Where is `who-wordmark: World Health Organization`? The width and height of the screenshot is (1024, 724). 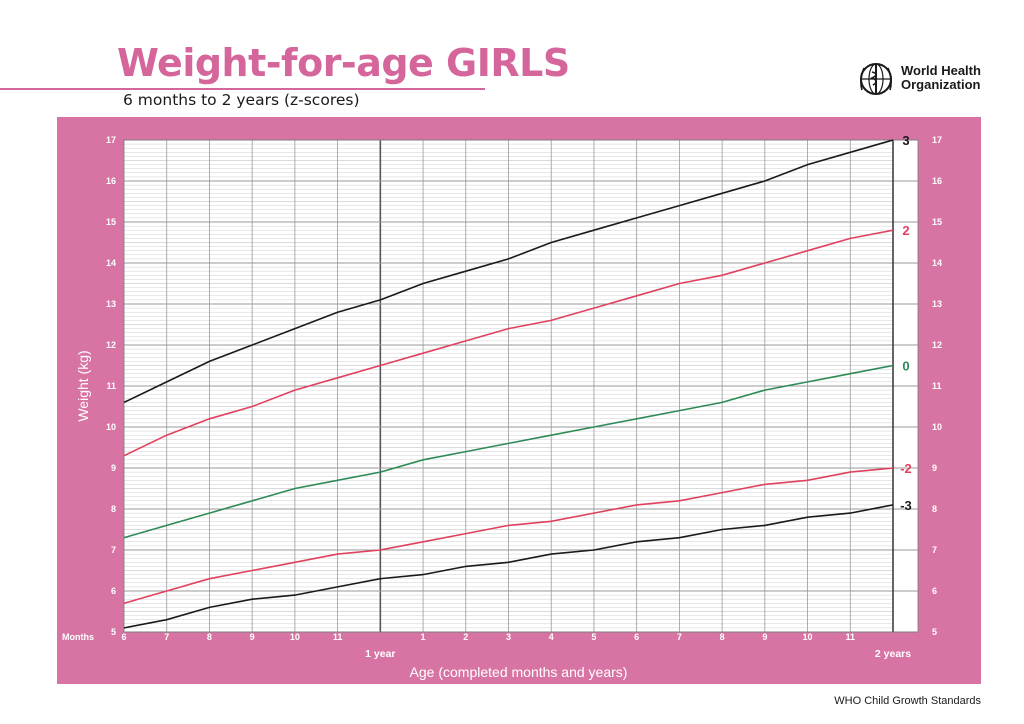
who-wordmark: World Health Organization is located at coordinates (941, 78).